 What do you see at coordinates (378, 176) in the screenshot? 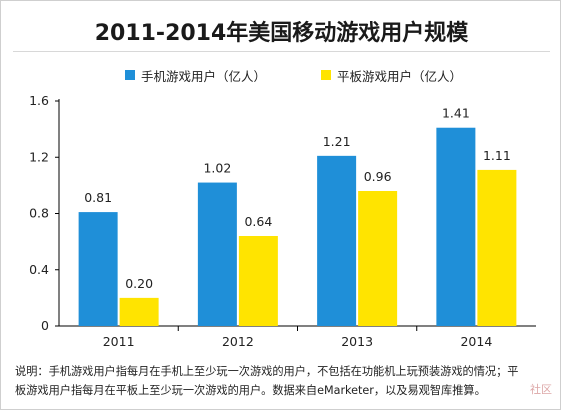
I see `data-label: 0.96` at bounding box center [378, 176].